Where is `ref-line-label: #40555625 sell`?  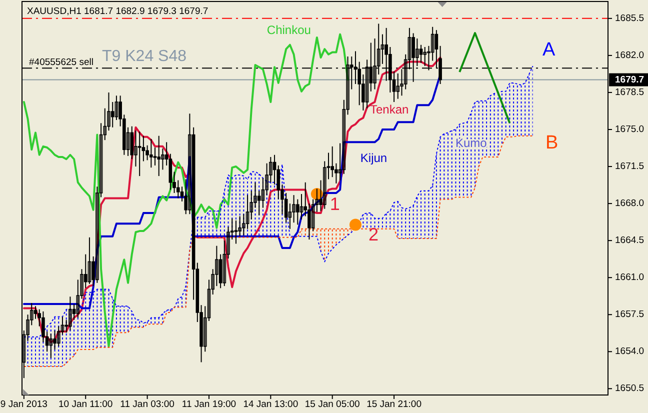
ref-line-label: #40555625 sell is located at coordinates (61, 62).